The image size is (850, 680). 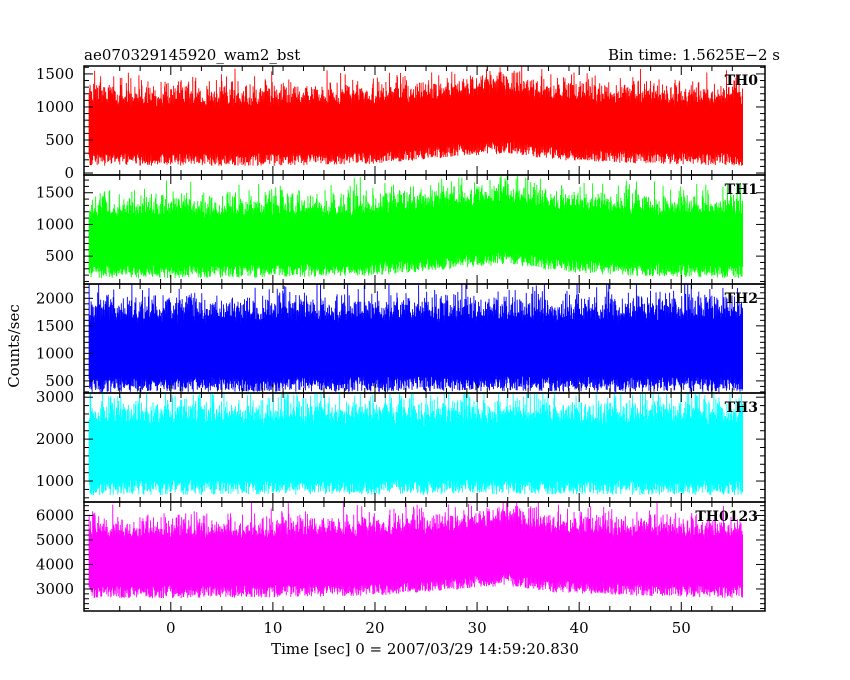 What do you see at coordinates (579, 628) in the screenshot?
I see `x-tick-label: 40` at bounding box center [579, 628].